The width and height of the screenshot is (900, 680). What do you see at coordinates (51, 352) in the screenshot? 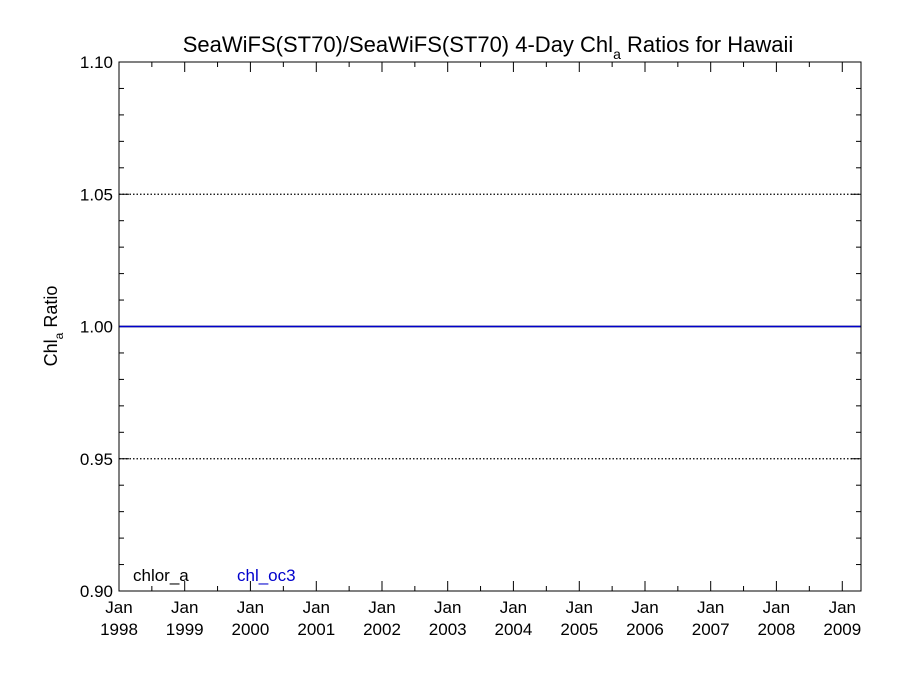
I see `y-axis-label-main: Chl` at bounding box center [51, 352].